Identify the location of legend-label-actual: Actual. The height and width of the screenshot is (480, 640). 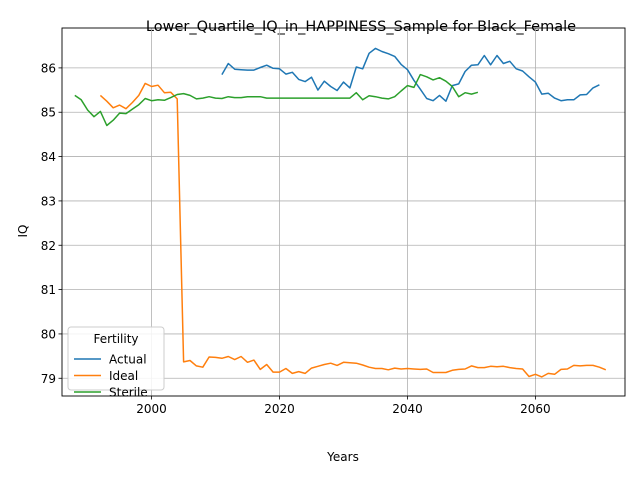
(128, 360).